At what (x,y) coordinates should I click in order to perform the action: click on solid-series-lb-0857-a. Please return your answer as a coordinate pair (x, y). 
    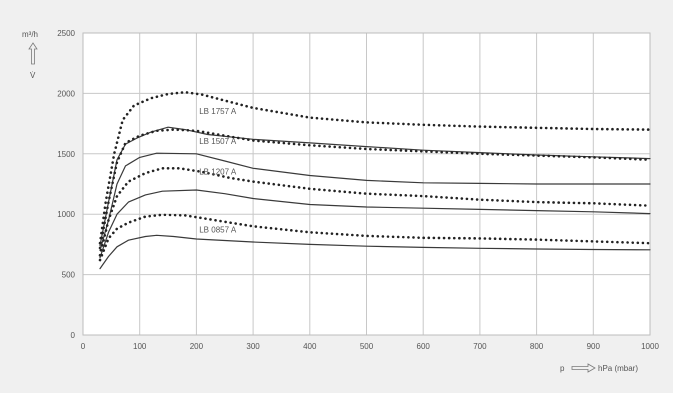
    Looking at the image, I should click on (375, 252).